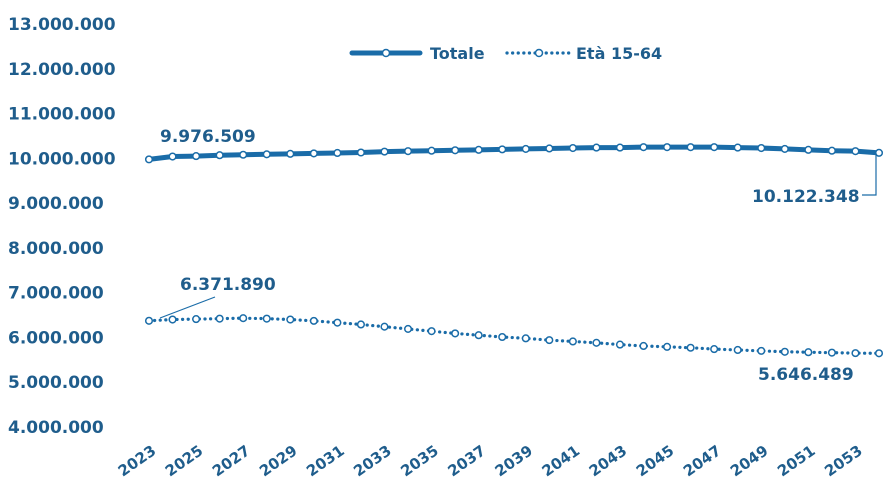 The width and height of the screenshot is (891, 496). I want to click on x-tick-label: 2043, so click(608, 461).